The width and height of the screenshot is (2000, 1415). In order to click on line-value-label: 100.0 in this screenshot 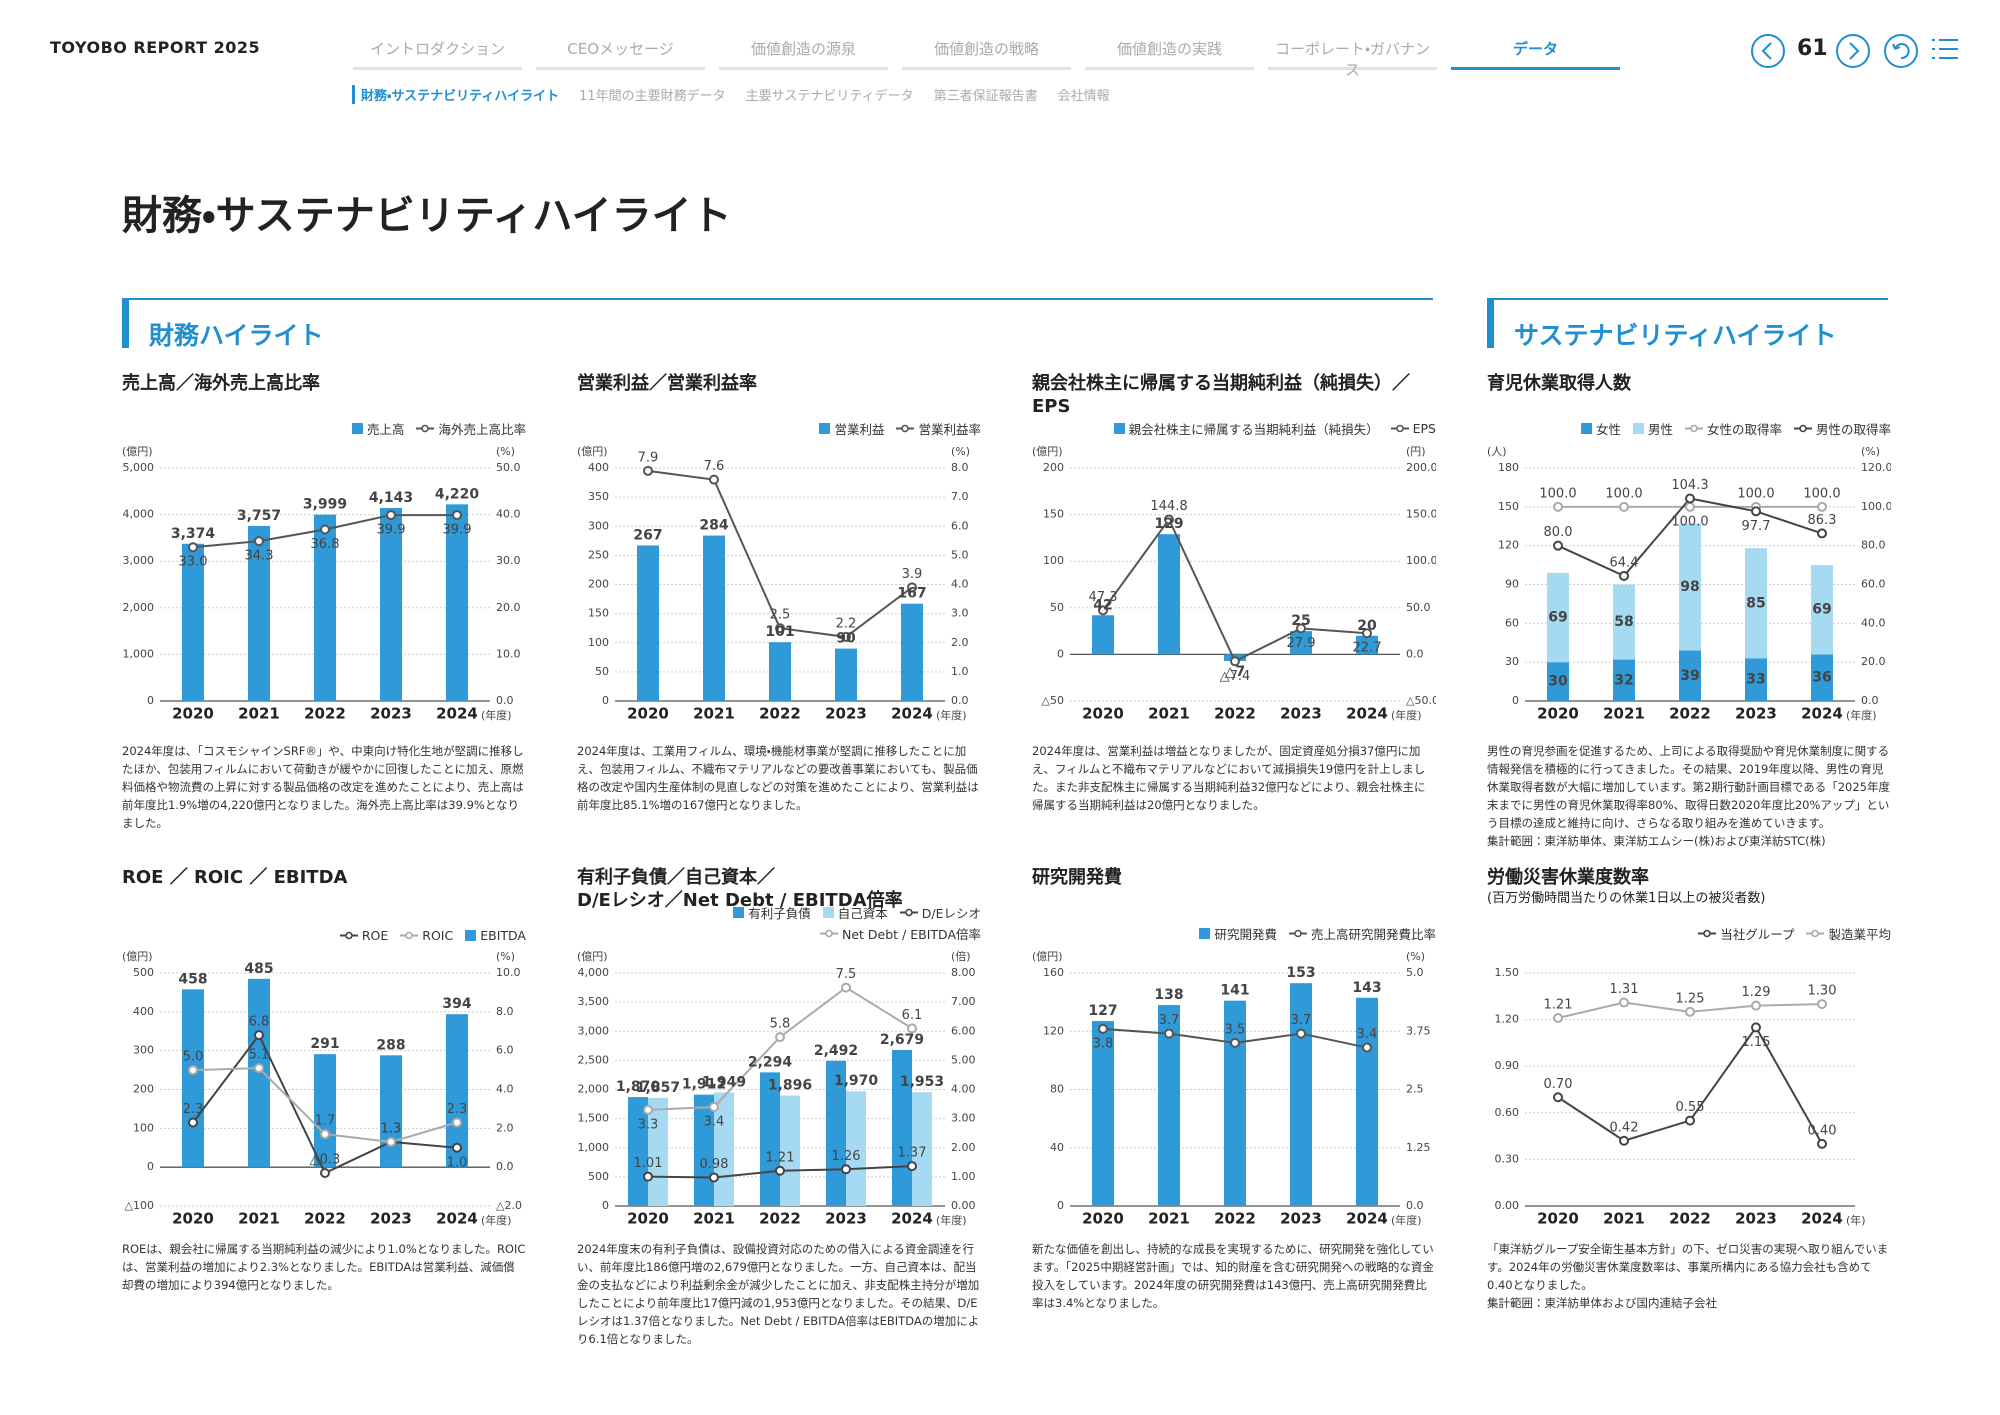, I will do `click(1557, 493)`.